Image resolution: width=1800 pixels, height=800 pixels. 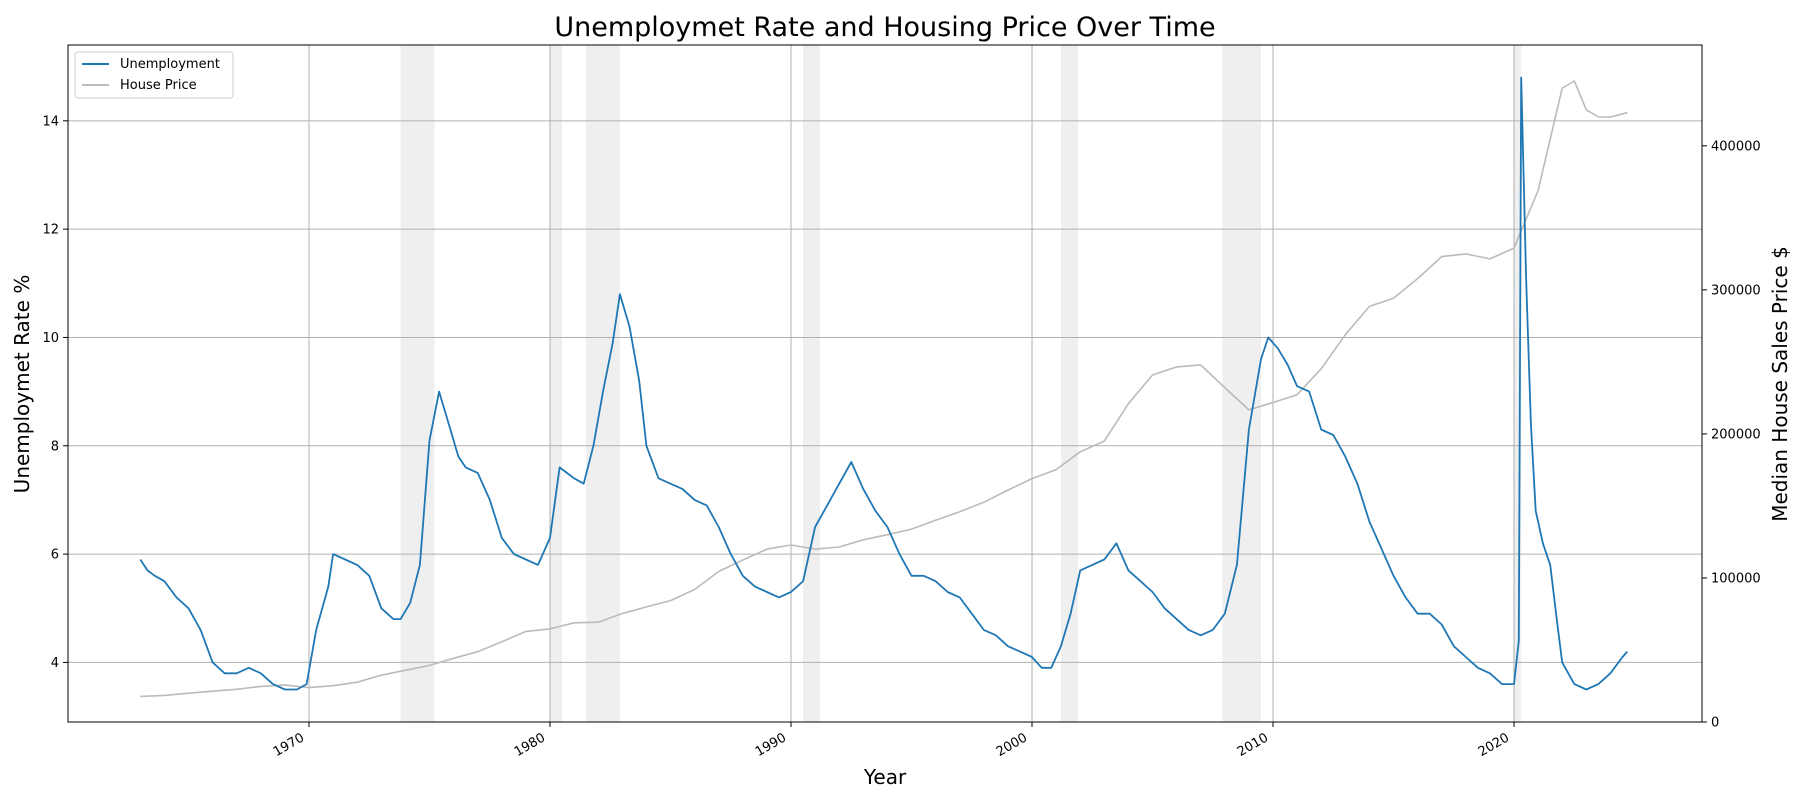 What do you see at coordinates (55, 446) in the screenshot?
I see `y-left-tick-label: 8` at bounding box center [55, 446].